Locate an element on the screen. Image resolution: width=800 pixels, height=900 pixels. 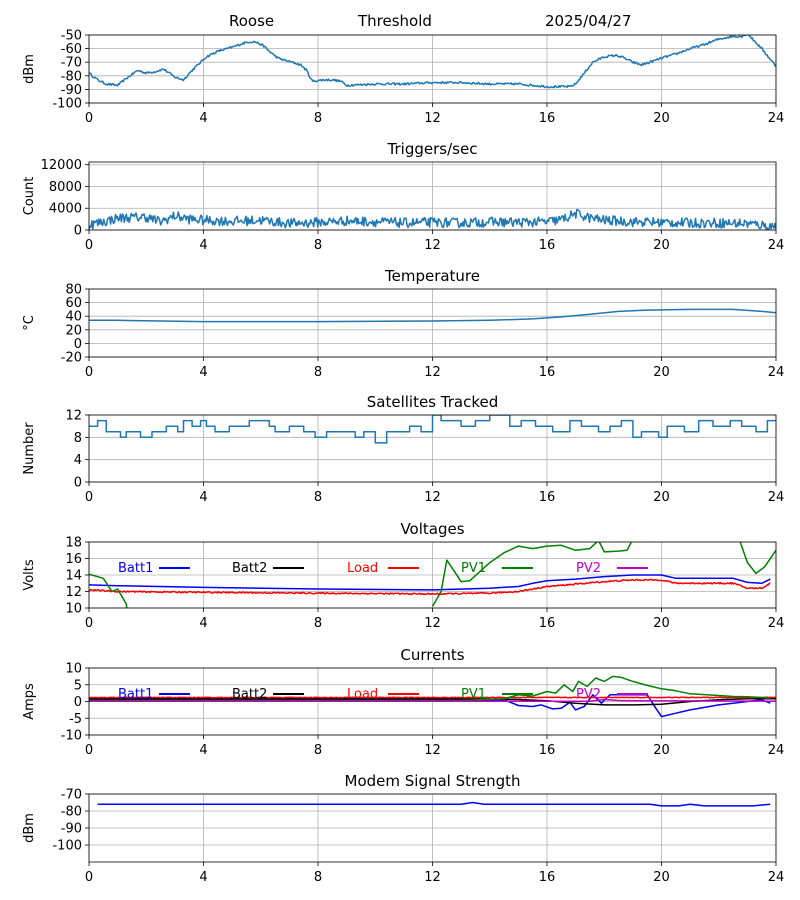
y-tick-label: 80 is located at coordinates (73, 290).